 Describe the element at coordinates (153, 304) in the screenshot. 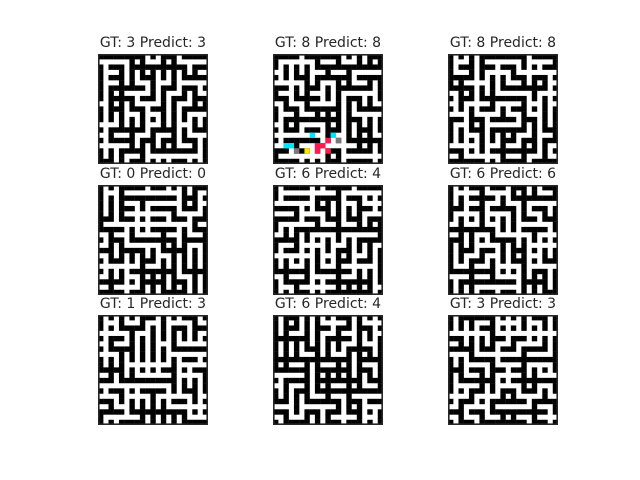

I see `panel-title: GT: 1 Predict: 3` at that location.